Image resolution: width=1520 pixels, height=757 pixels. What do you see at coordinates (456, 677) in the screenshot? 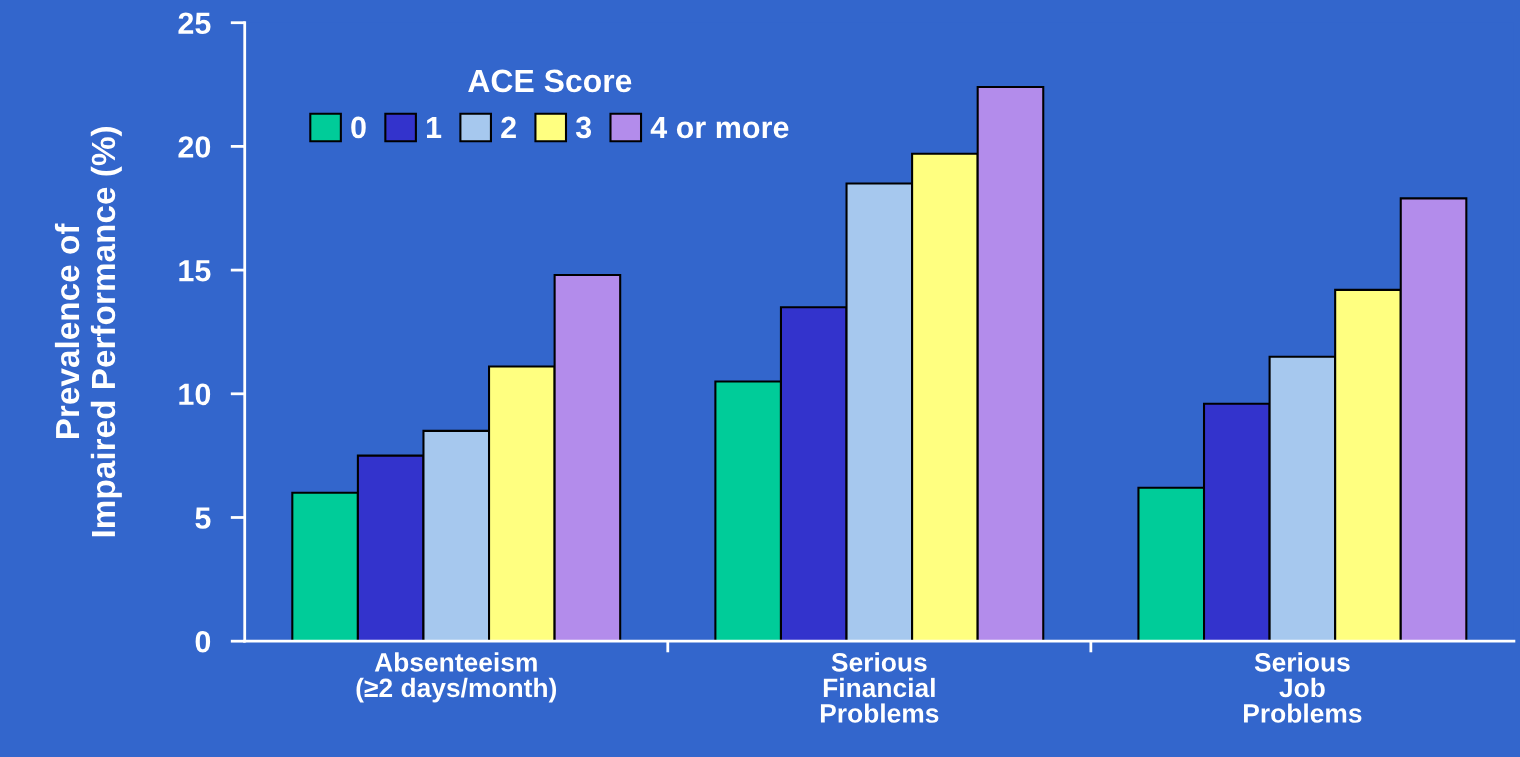
I see `x-tick-label: Absenteeism (≥2 days/month)` at bounding box center [456, 677].